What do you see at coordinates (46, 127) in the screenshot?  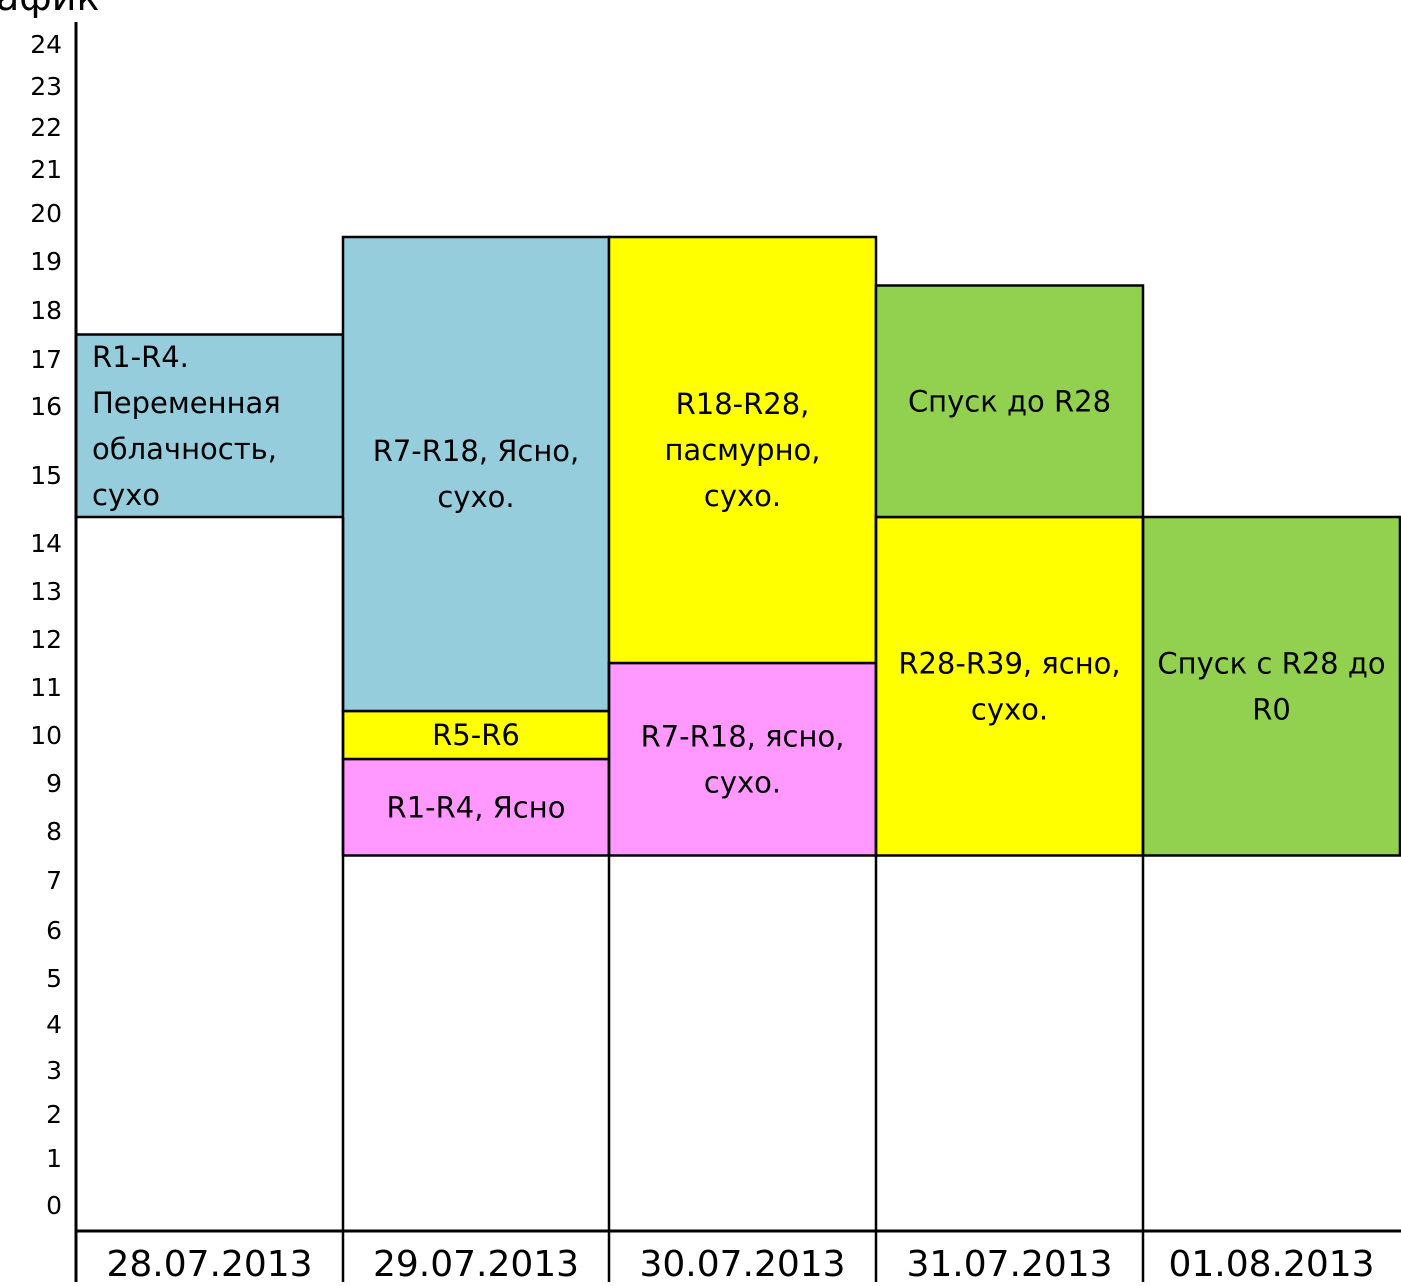 I see `y-tick-label: 22` at bounding box center [46, 127].